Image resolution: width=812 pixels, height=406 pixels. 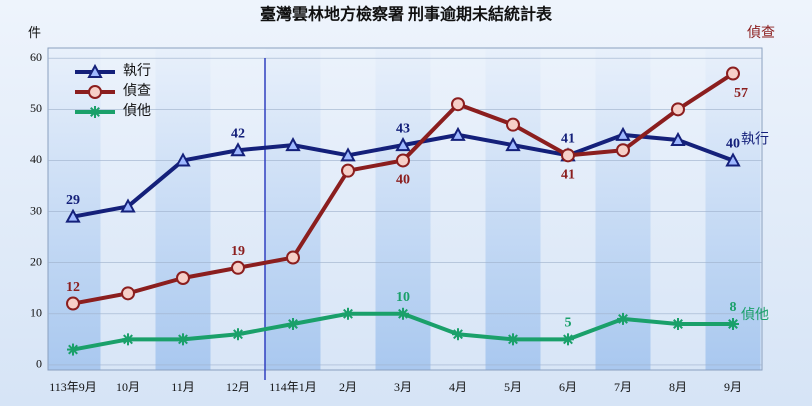 I want to click on x-tick-label: 10月, so click(x=128, y=387).